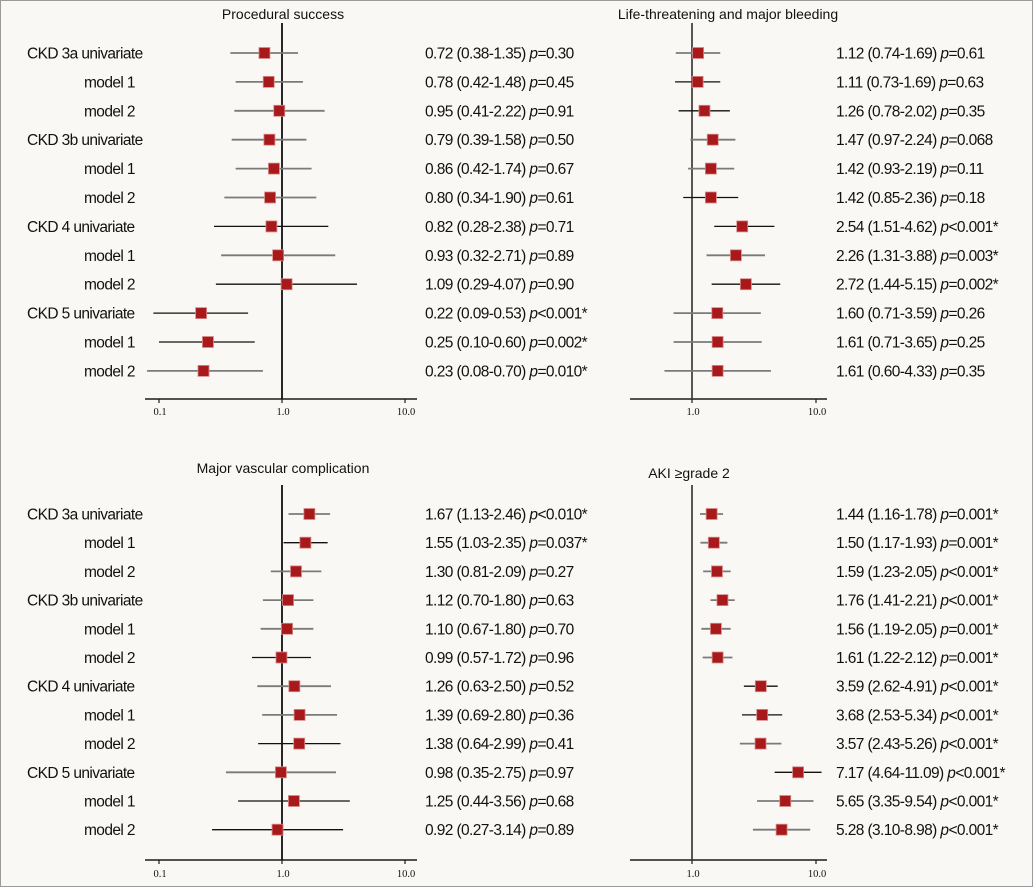 This screenshot has width=1033, height=887. What do you see at coordinates (555, 572) in the screenshot?
I see `p-value: =0.27` at bounding box center [555, 572].